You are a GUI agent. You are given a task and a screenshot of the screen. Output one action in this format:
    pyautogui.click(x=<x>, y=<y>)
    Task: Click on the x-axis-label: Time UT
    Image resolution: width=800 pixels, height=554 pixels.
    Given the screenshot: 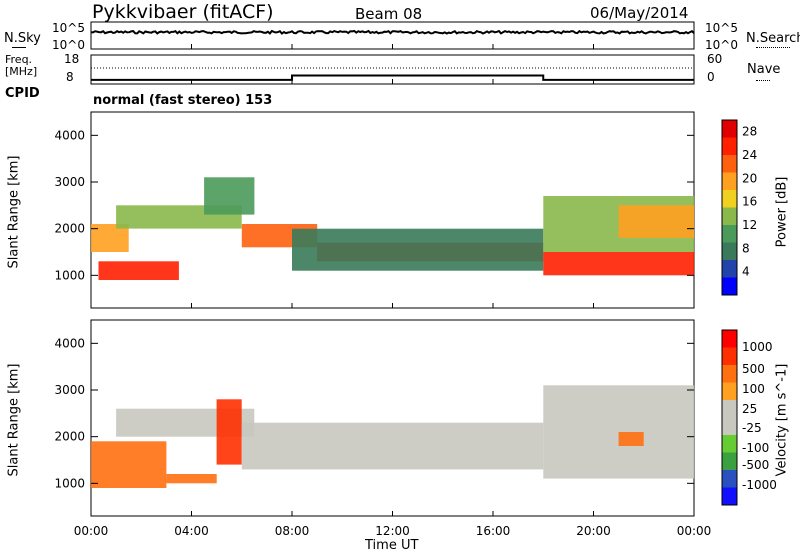 What is the action you would take?
    pyautogui.click(x=392, y=545)
    